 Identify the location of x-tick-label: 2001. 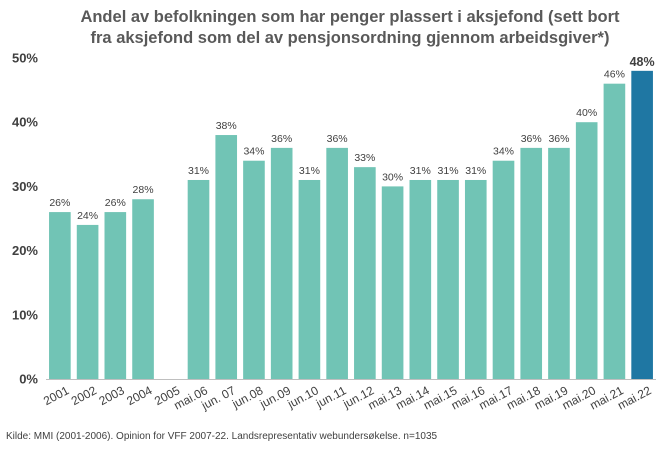
(56, 395).